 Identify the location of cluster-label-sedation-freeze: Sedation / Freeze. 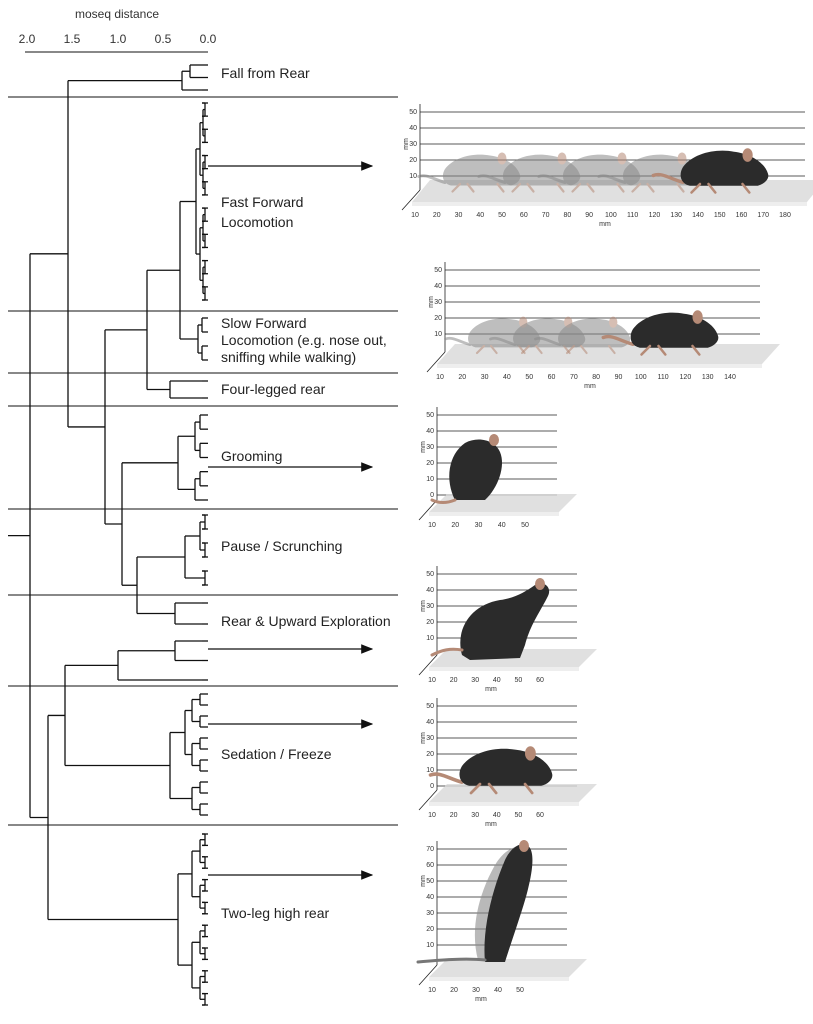
(276, 754).